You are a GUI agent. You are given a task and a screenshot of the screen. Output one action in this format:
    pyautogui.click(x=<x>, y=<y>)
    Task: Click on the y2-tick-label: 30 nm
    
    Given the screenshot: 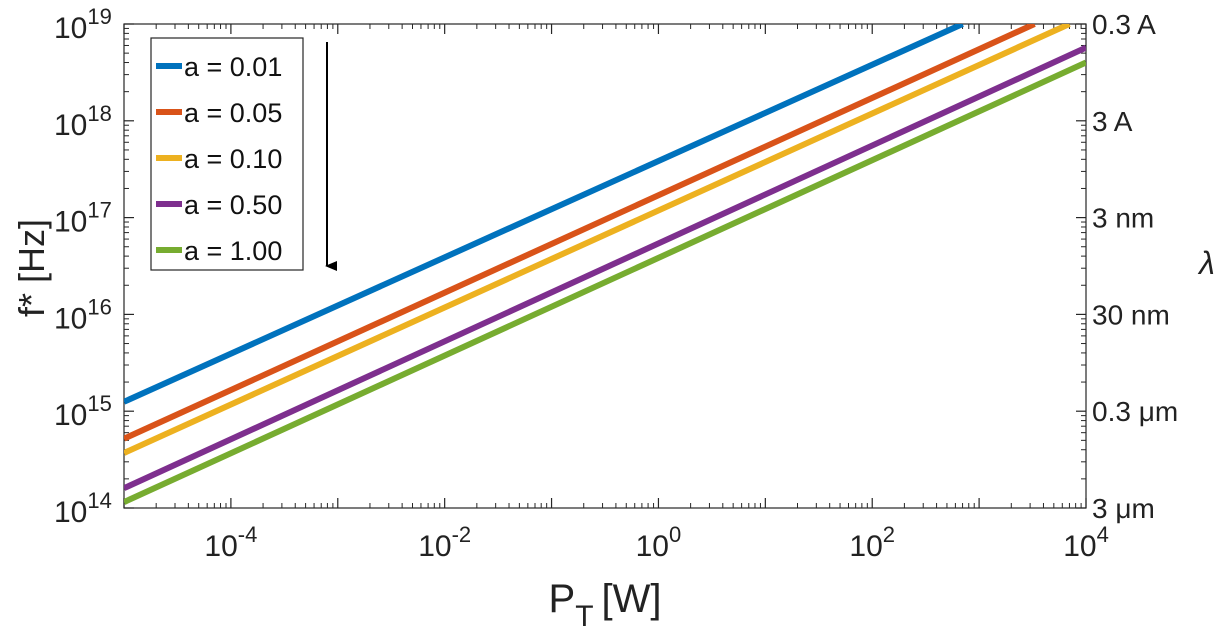 What is the action you would take?
    pyautogui.click(x=1131, y=314)
    